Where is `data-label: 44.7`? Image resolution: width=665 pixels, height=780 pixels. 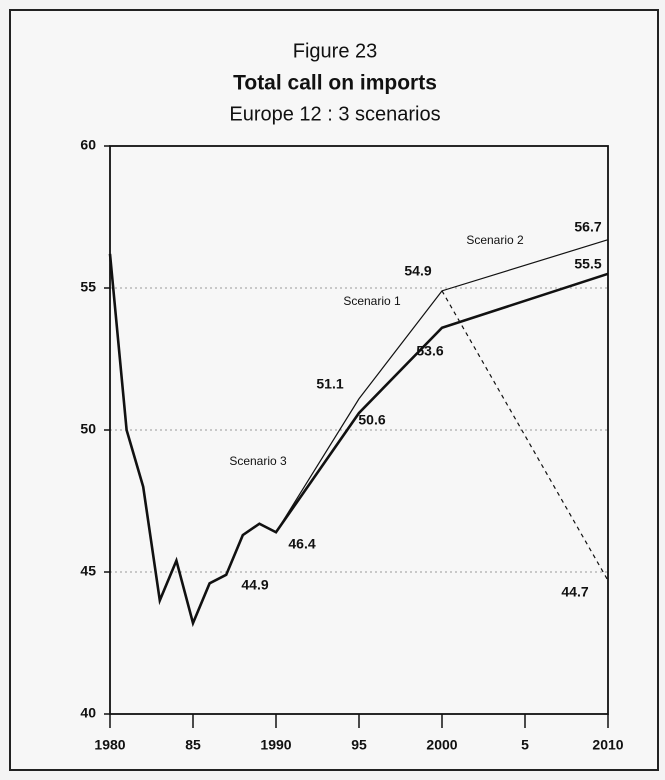 data-label: 44.7 is located at coordinates (574, 592).